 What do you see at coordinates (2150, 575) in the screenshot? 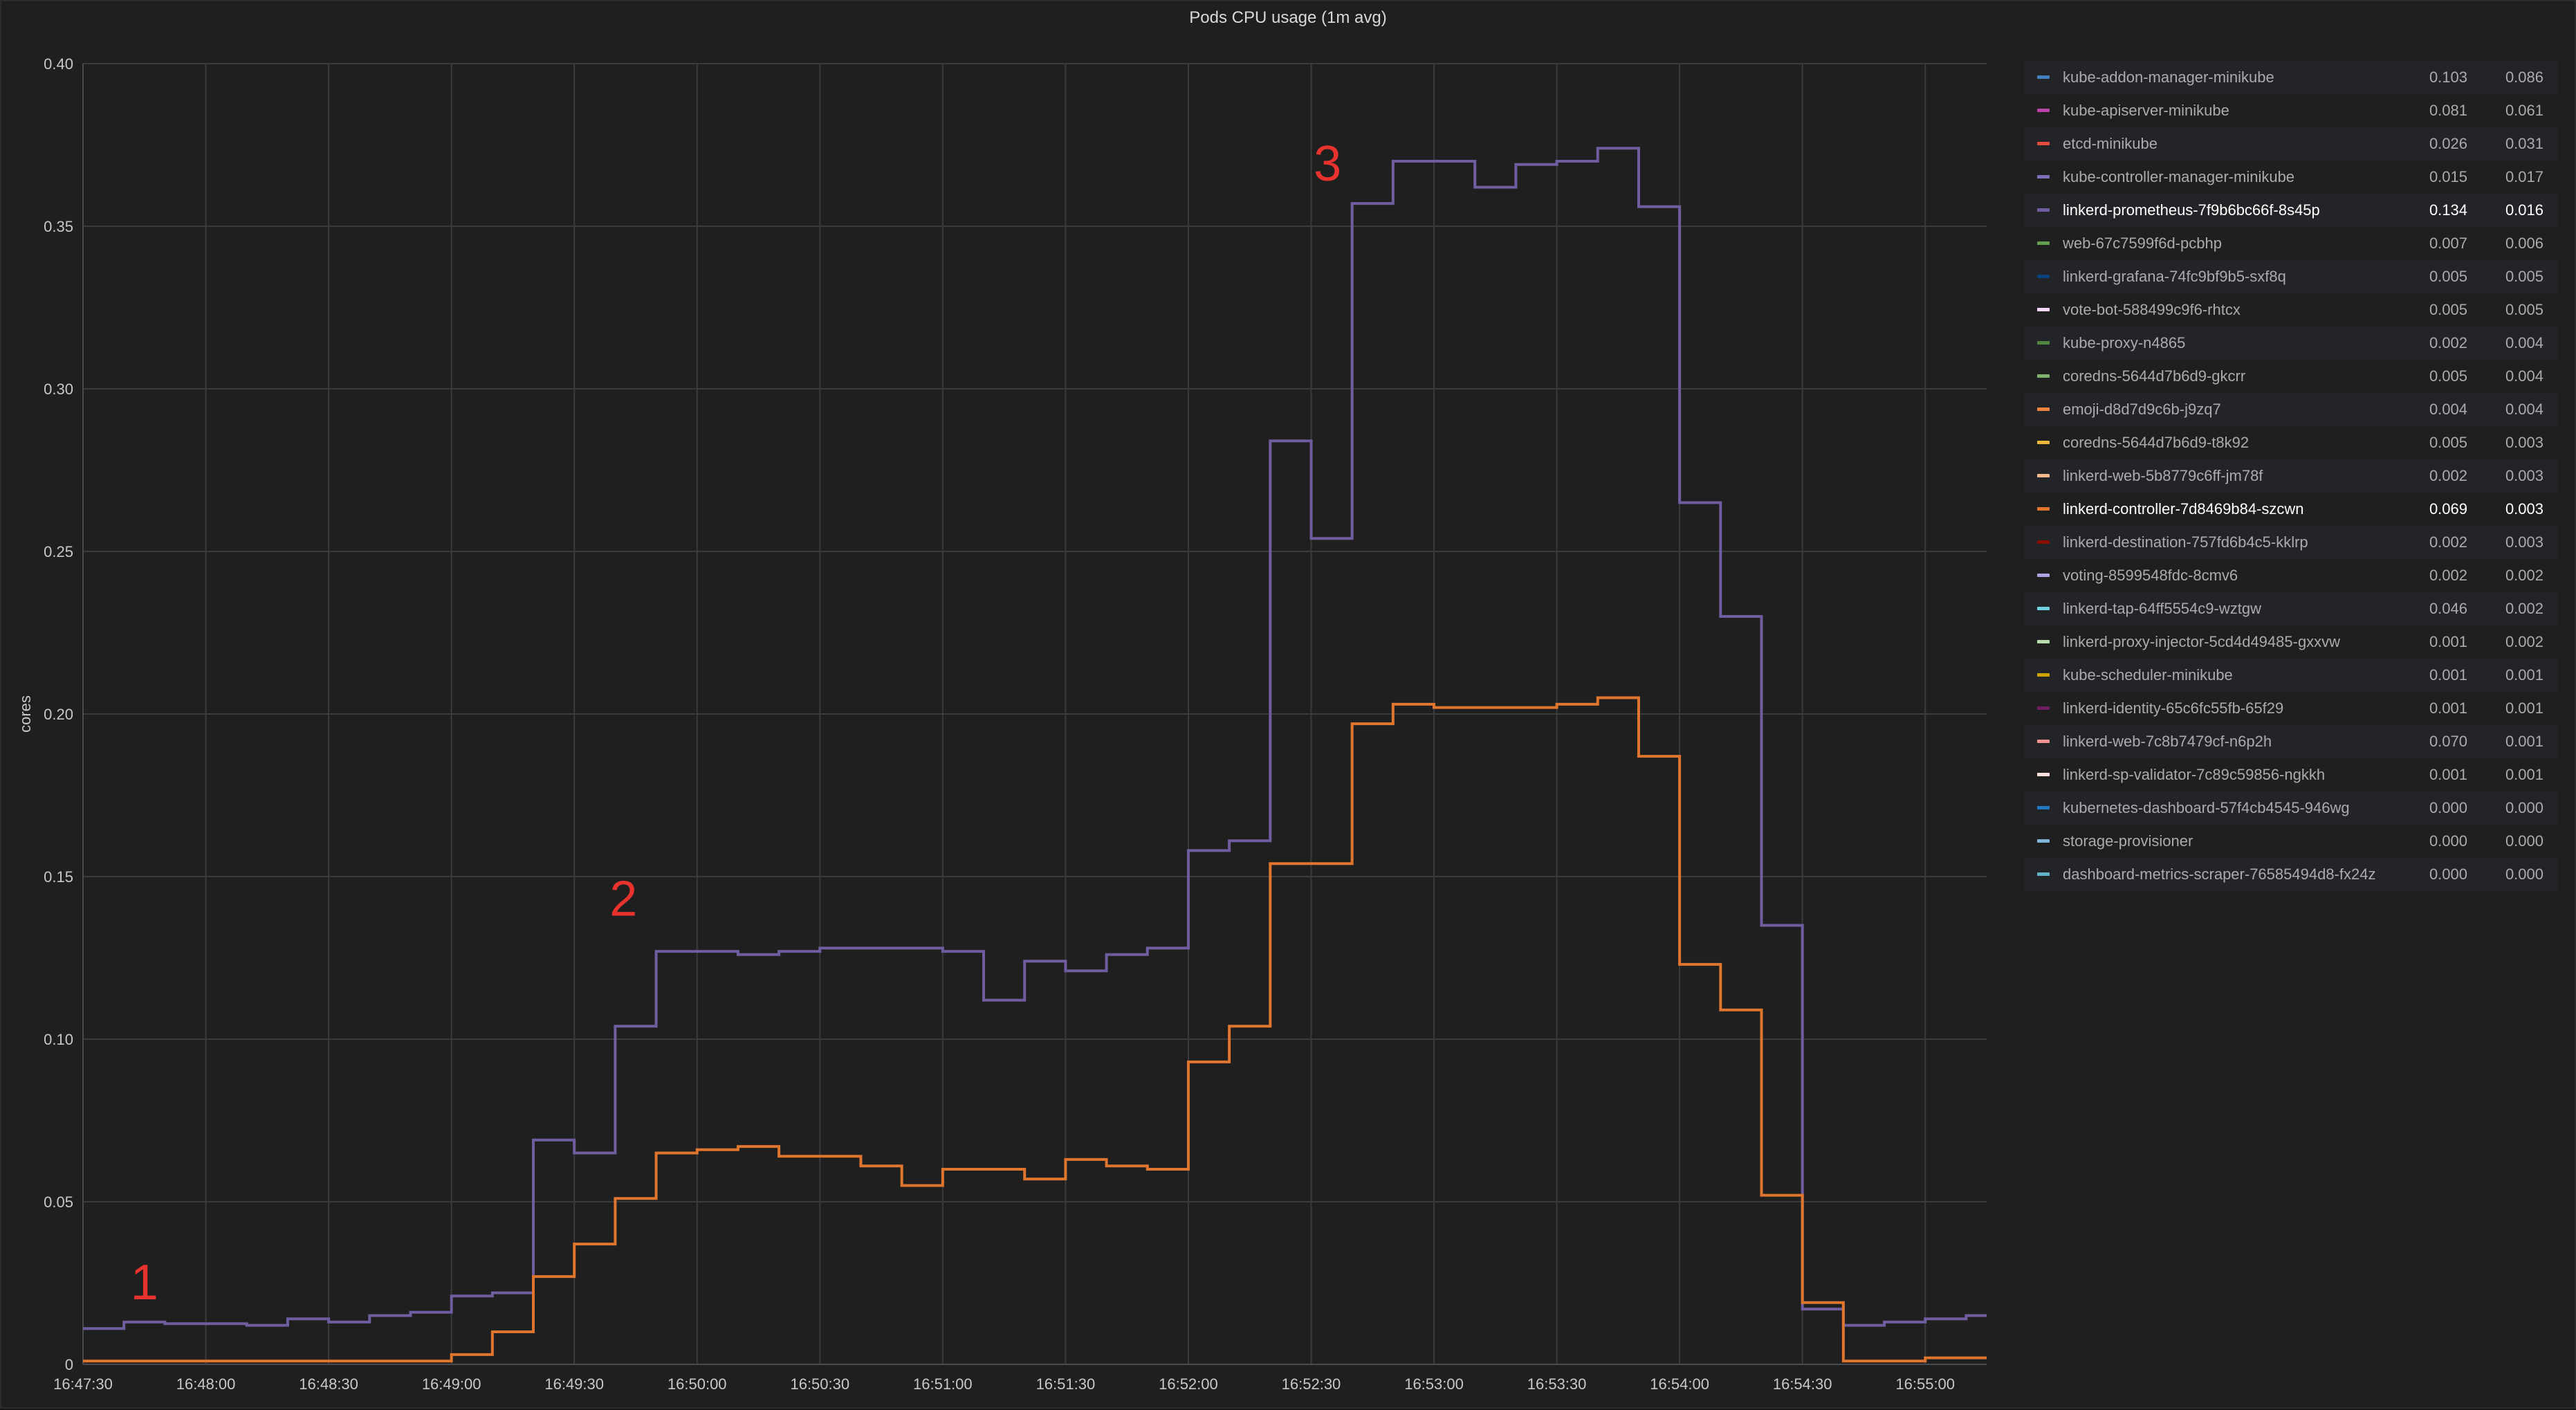
I see `legend-item-name: voting-8599548fdc-8cmv6` at bounding box center [2150, 575].